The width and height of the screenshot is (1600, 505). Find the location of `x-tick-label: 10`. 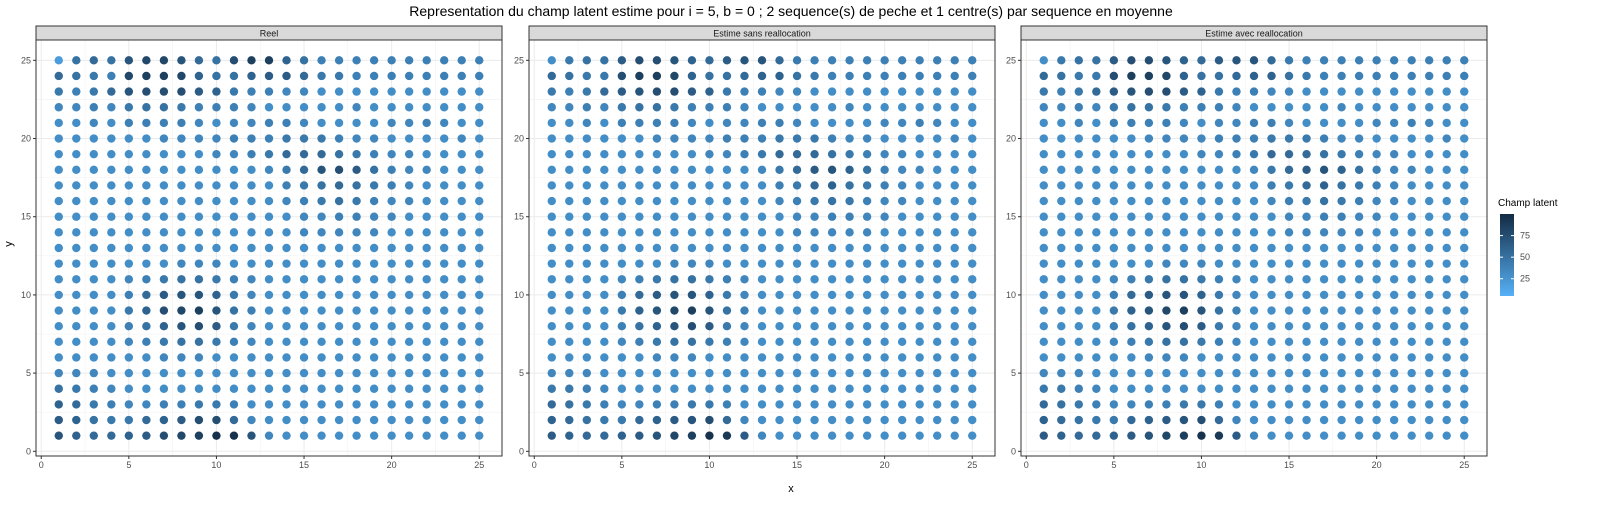

x-tick-label: 10 is located at coordinates (1201, 465).